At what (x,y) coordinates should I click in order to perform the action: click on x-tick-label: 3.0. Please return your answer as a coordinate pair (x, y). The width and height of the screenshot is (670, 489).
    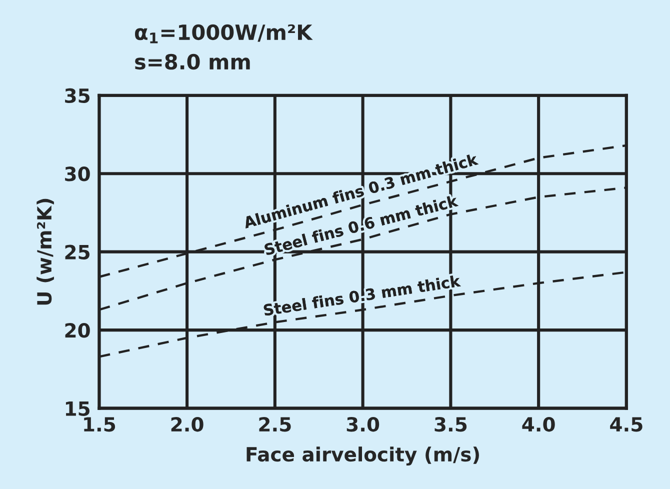
    Looking at the image, I should click on (363, 424).